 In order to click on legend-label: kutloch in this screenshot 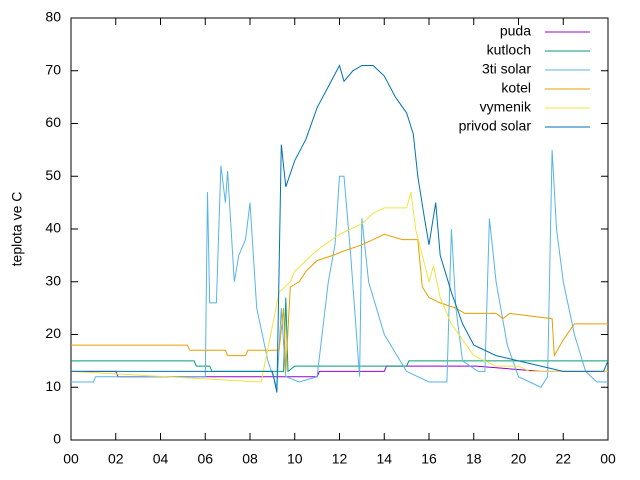, I will do `click(509, 50)`.